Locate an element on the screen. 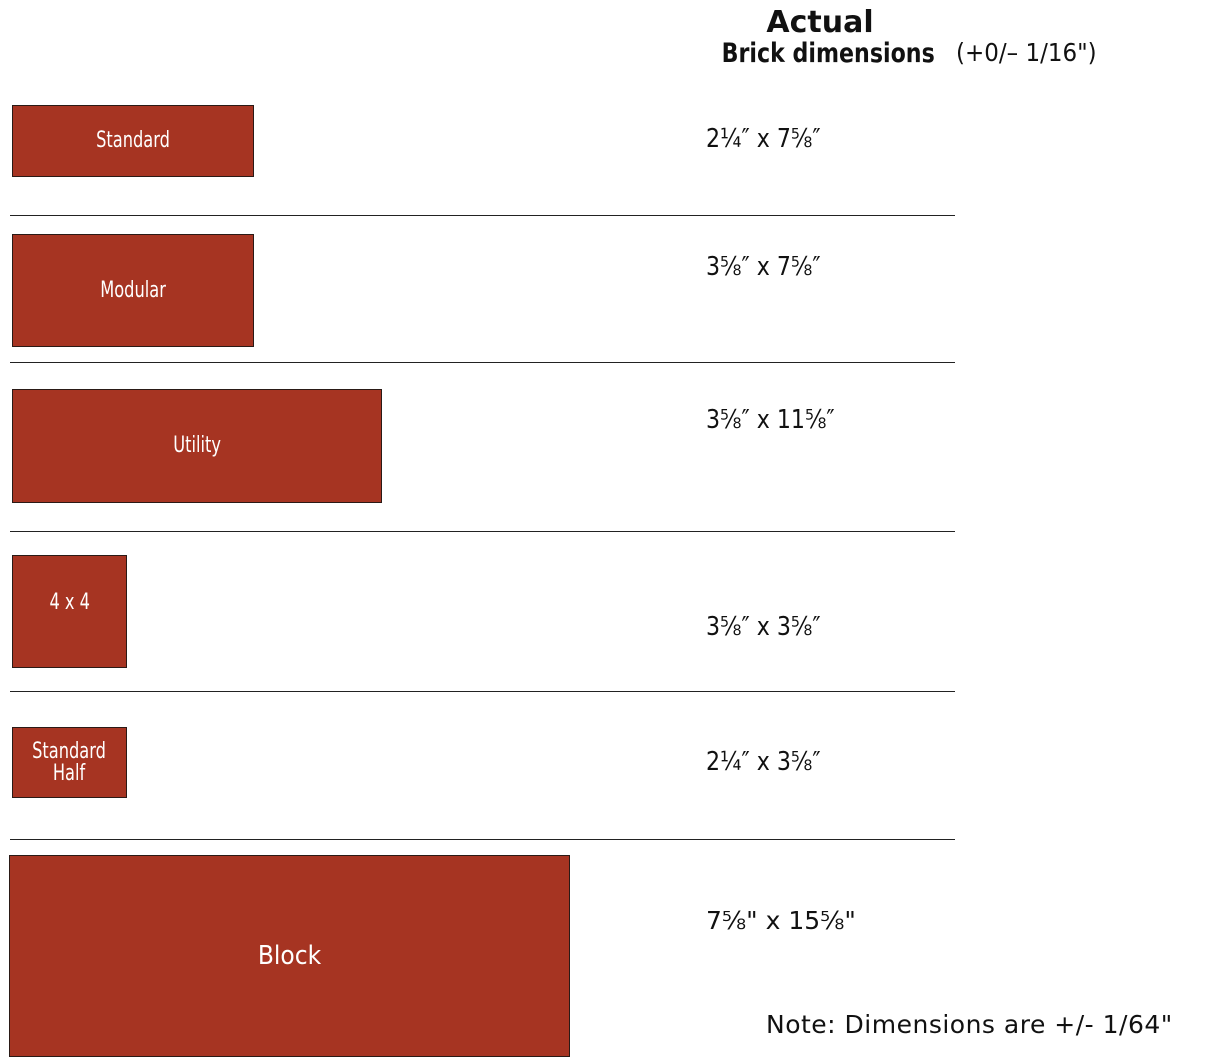 The height and width of the screenshot is (1057, 1219). brick-label: Block is located at coordinates (289, 956).